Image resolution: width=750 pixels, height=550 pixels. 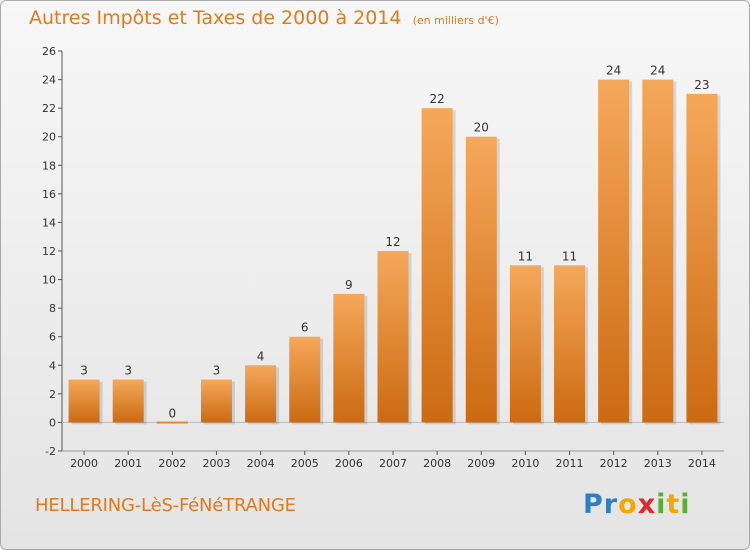 I want to click on bar-2002, so click(x=172, y=422).